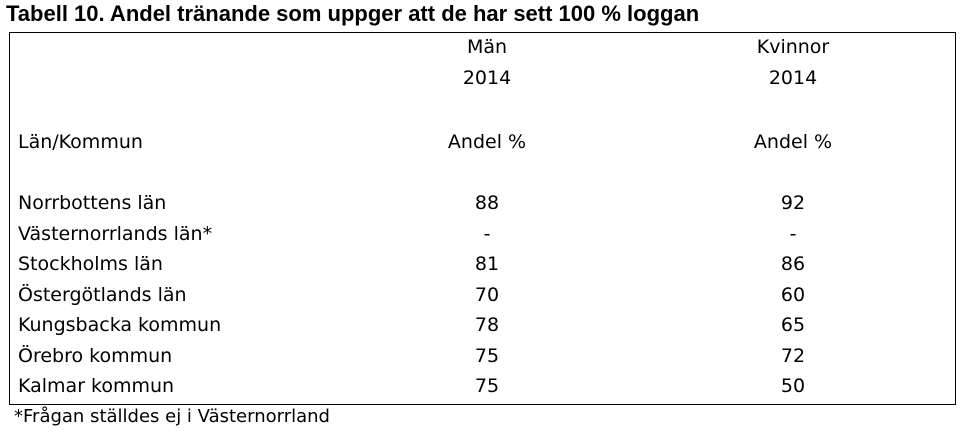  Describe the element at coordinates (793, 294) in the screenshot. I see `cell-value: 60` at that location.